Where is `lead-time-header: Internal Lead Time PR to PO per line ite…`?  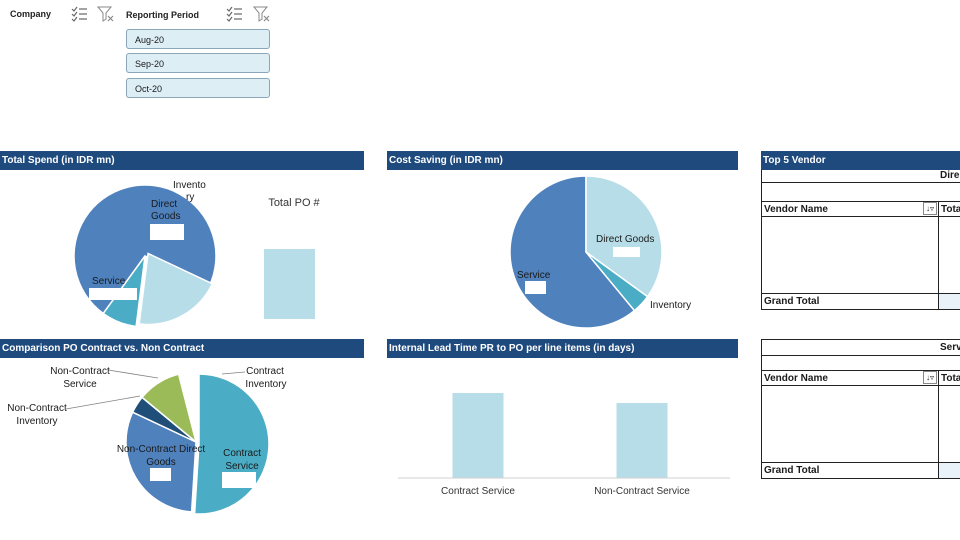 lead-time-header: Internal Lead Time PR to PO per line ite… is located at coordinates (562, 348).